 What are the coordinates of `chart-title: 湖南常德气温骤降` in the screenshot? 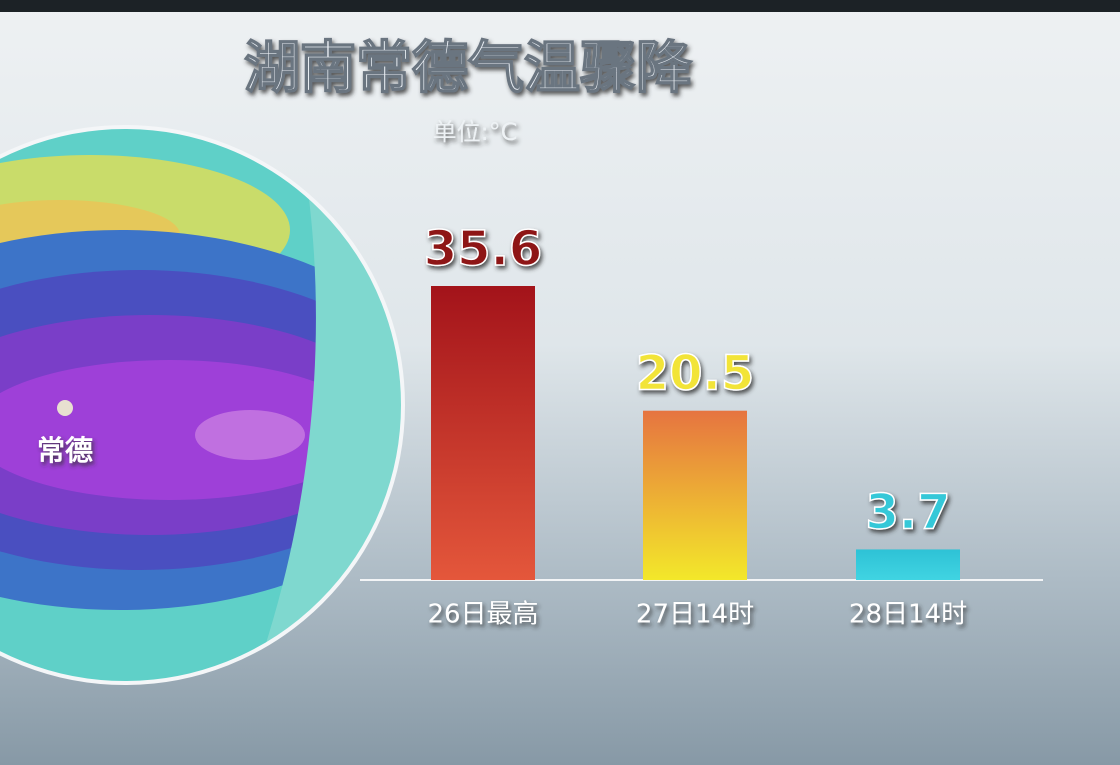 It's located at (468, 68).